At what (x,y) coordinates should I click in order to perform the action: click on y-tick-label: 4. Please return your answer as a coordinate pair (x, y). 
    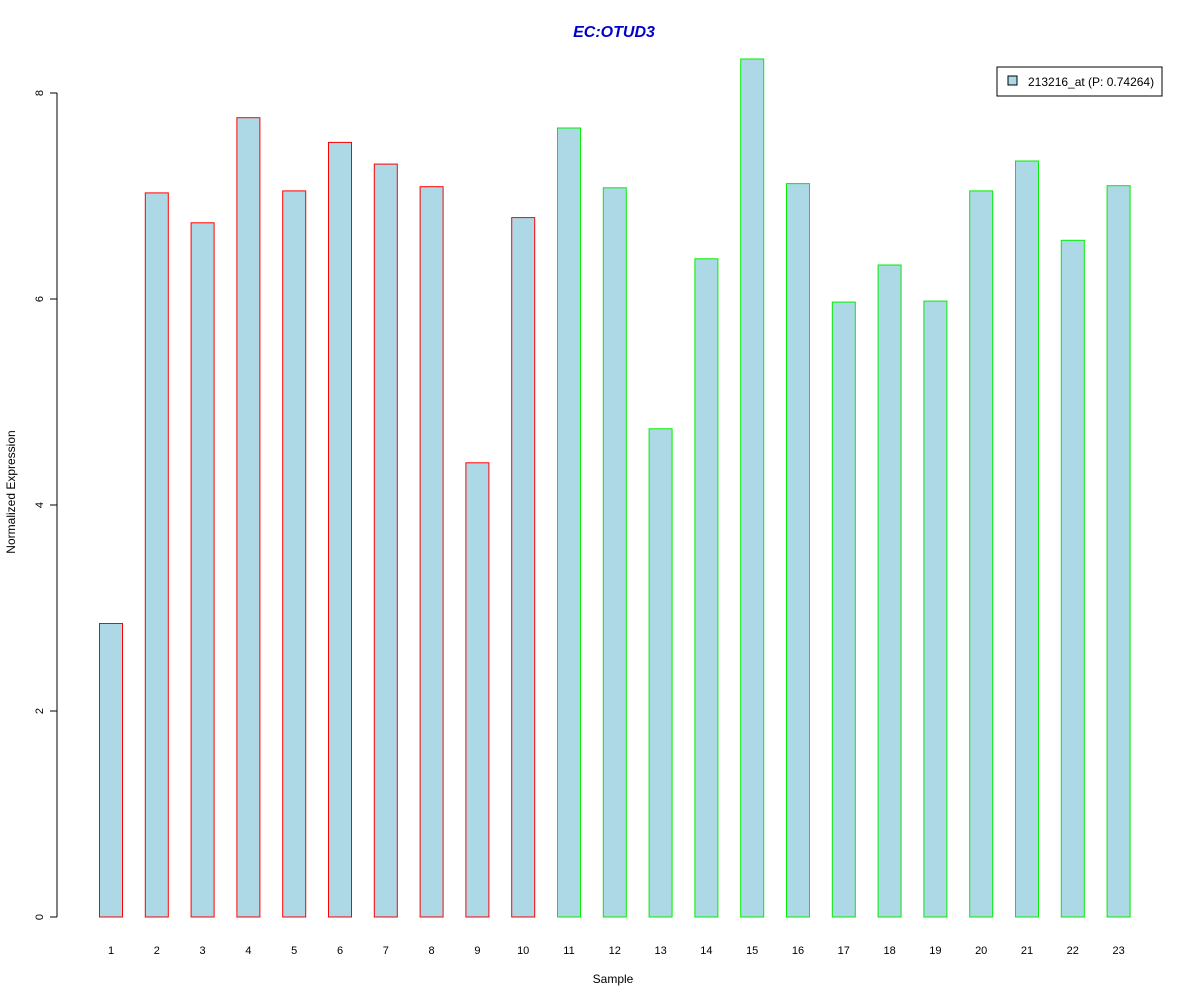
    Looking at the image, I should click on (40, 505).